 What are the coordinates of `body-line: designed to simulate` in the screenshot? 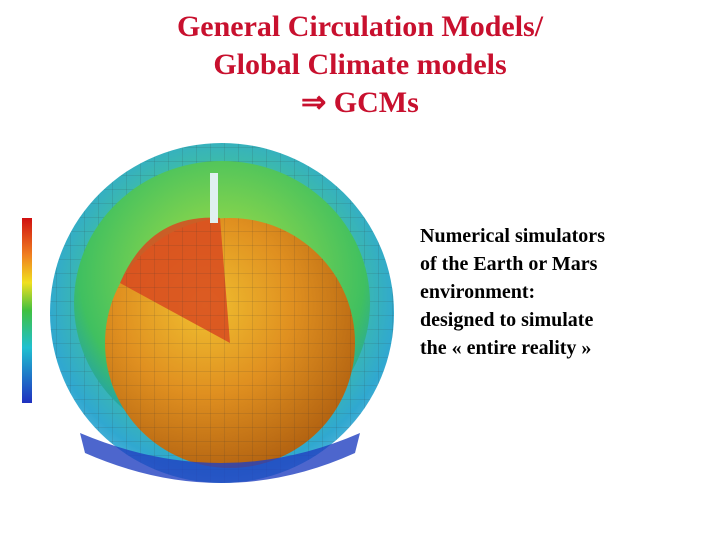 It's located at (507, 320).